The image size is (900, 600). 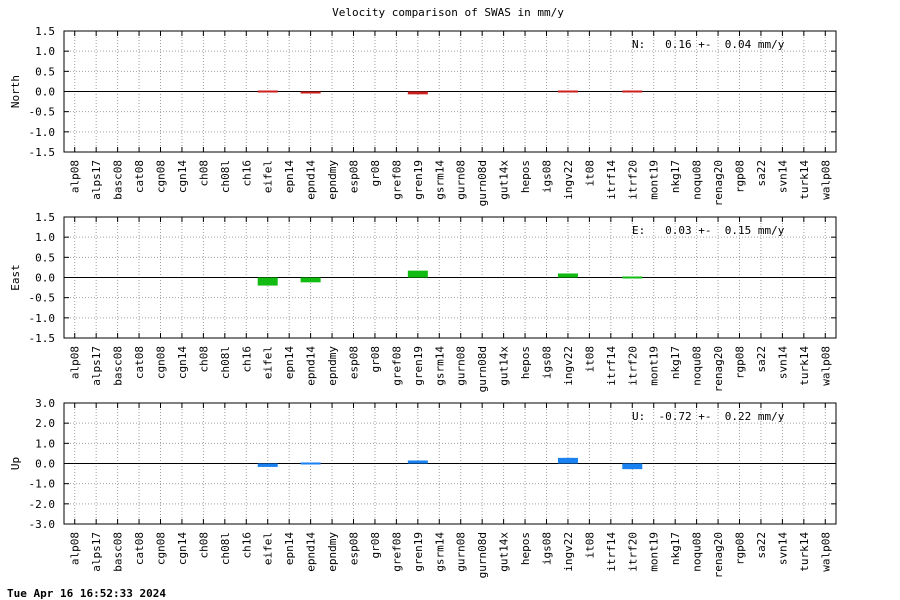 What do you see at coordinates (267, 281) in the screenshot?
I see `bar-east-eifel` at bounding box center [267, 281].